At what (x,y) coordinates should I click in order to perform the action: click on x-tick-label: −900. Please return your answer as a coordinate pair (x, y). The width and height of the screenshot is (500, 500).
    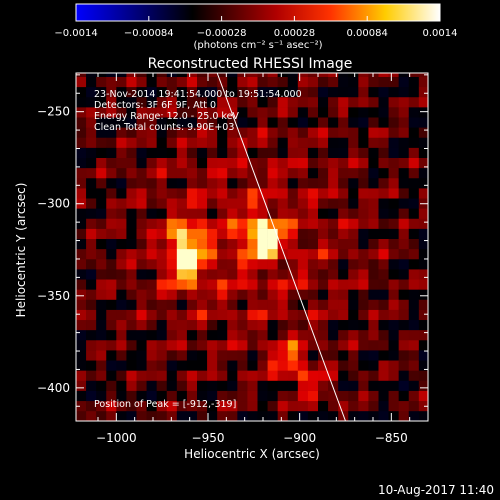
    Looking at the image, I should click on (299, 438).